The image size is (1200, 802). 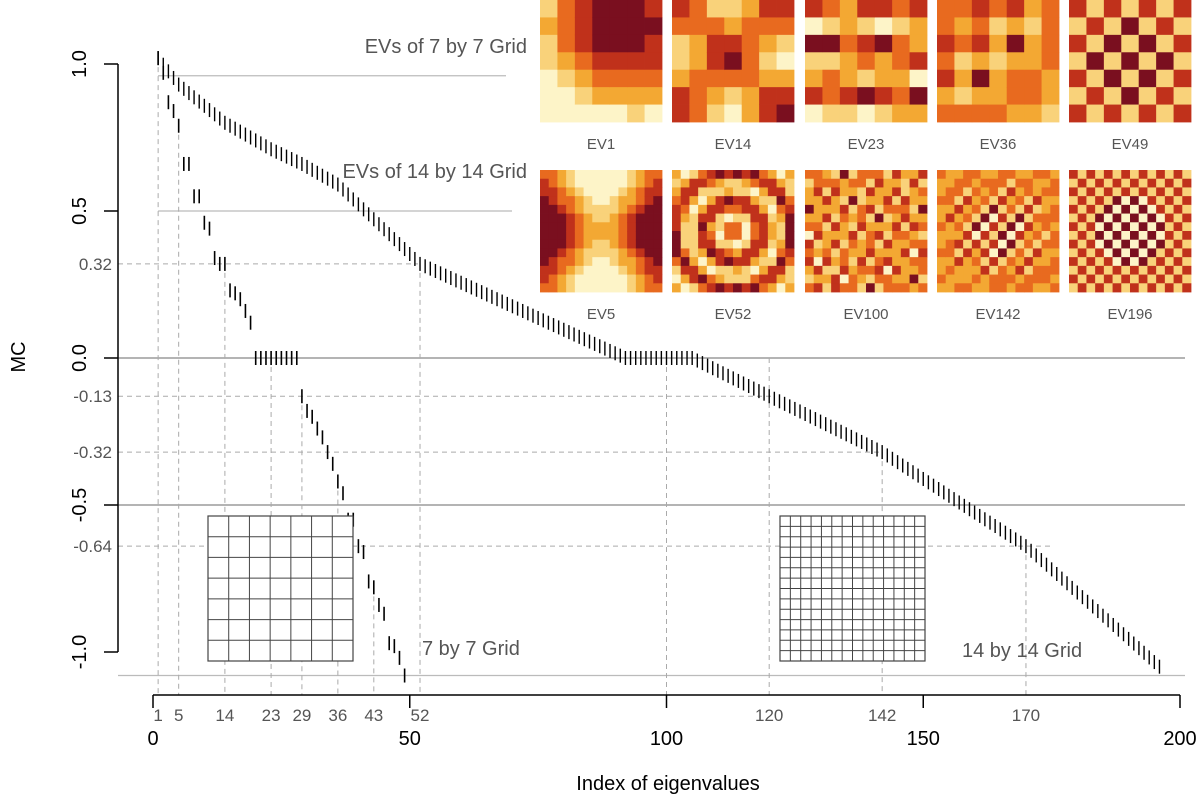 What do you see at coordinates (1022, 651) in the screenshot?
I see `annotation-14x14-grid: 14 by 14 Grid` at bounding box center [1022, 651].